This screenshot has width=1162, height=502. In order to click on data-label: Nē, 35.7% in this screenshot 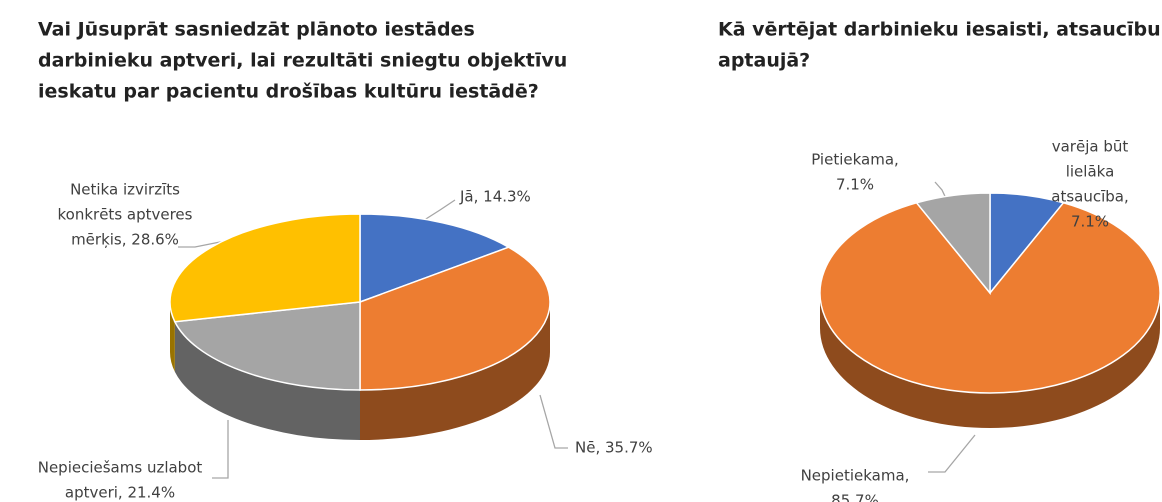, I will do `click(614, 448)`.